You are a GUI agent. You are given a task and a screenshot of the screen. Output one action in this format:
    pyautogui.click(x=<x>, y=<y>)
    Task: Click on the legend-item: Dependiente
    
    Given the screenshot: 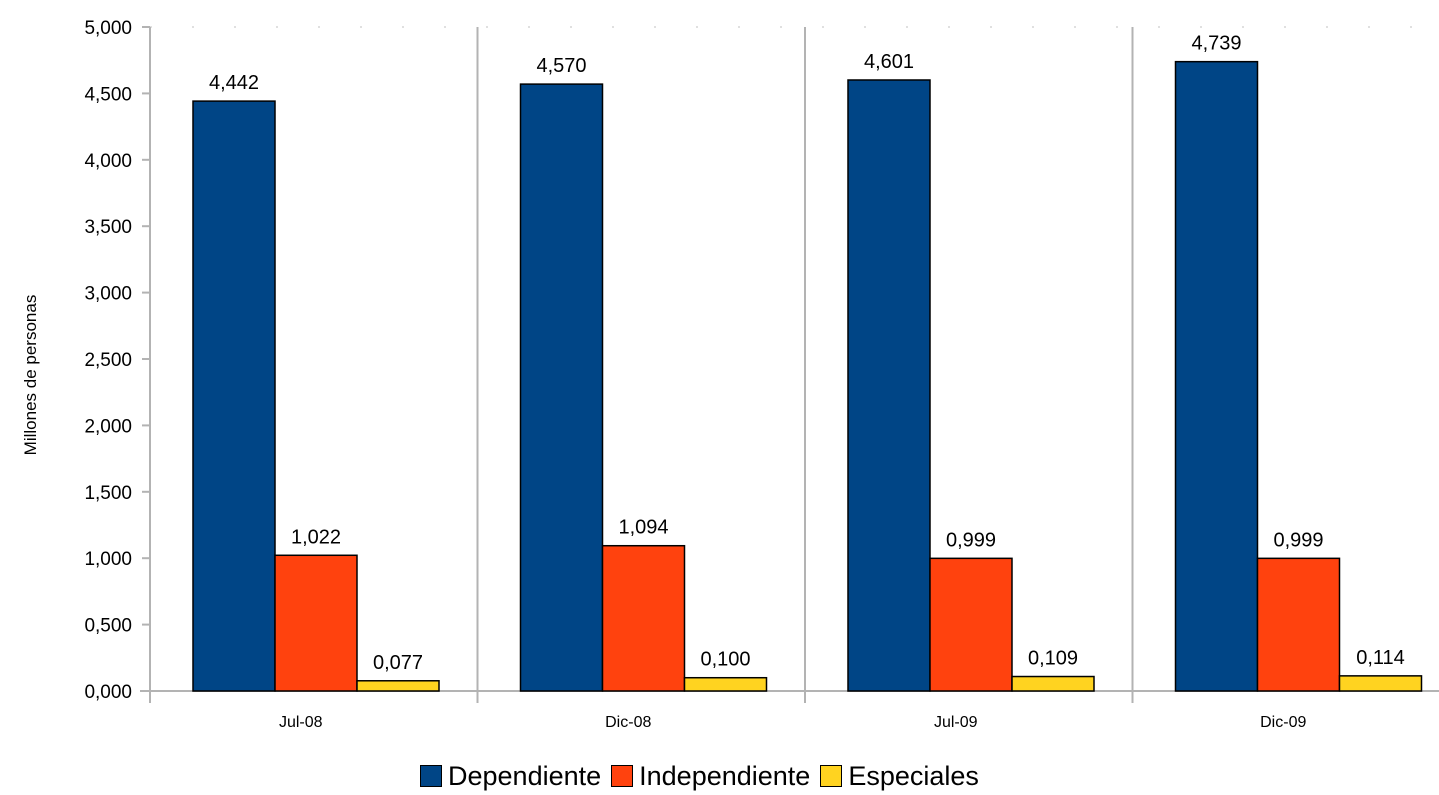 What is the action you would take?
    pyautogui.click(x=510, y=776)
    